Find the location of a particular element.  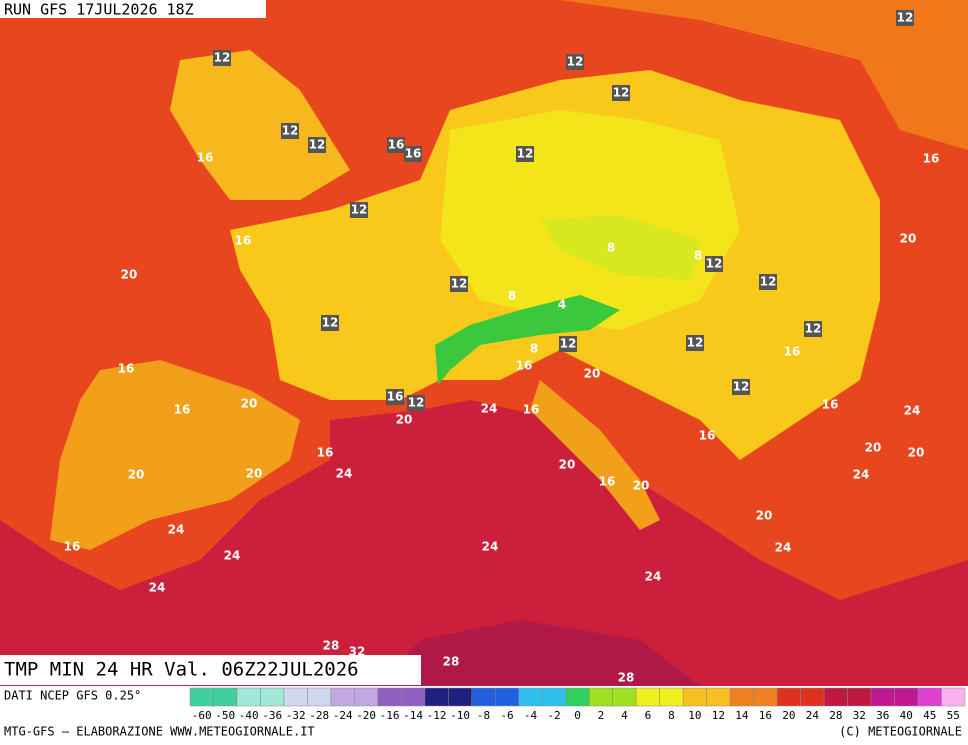

temperature-label: 28 is located at coordinates (451, 662).